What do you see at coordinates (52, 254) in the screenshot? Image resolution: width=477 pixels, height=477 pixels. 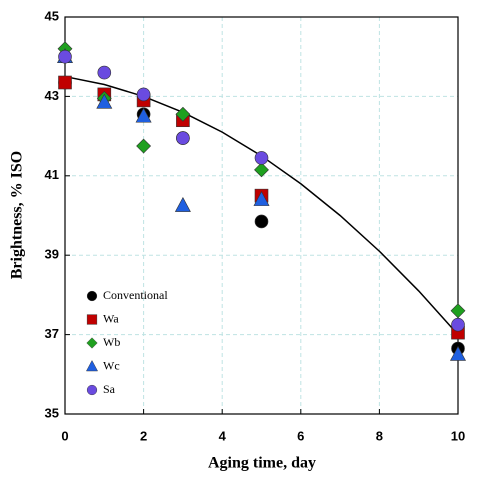 I see `y-tick-label: 39` at bounding box center [52, 254].